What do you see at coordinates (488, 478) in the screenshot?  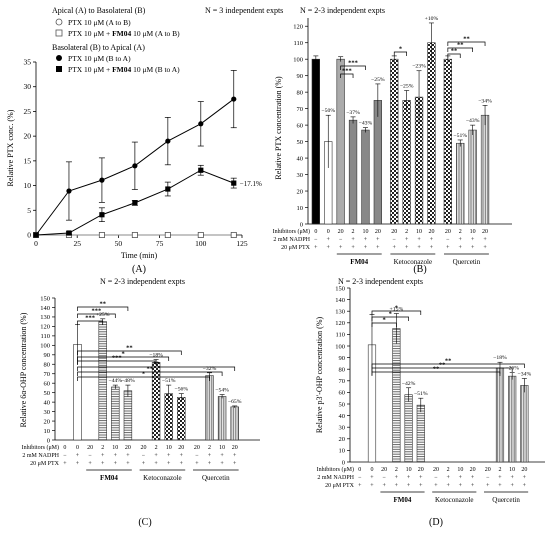 I see `panel-d-row-cell: −` at bounding box center [488, 478].